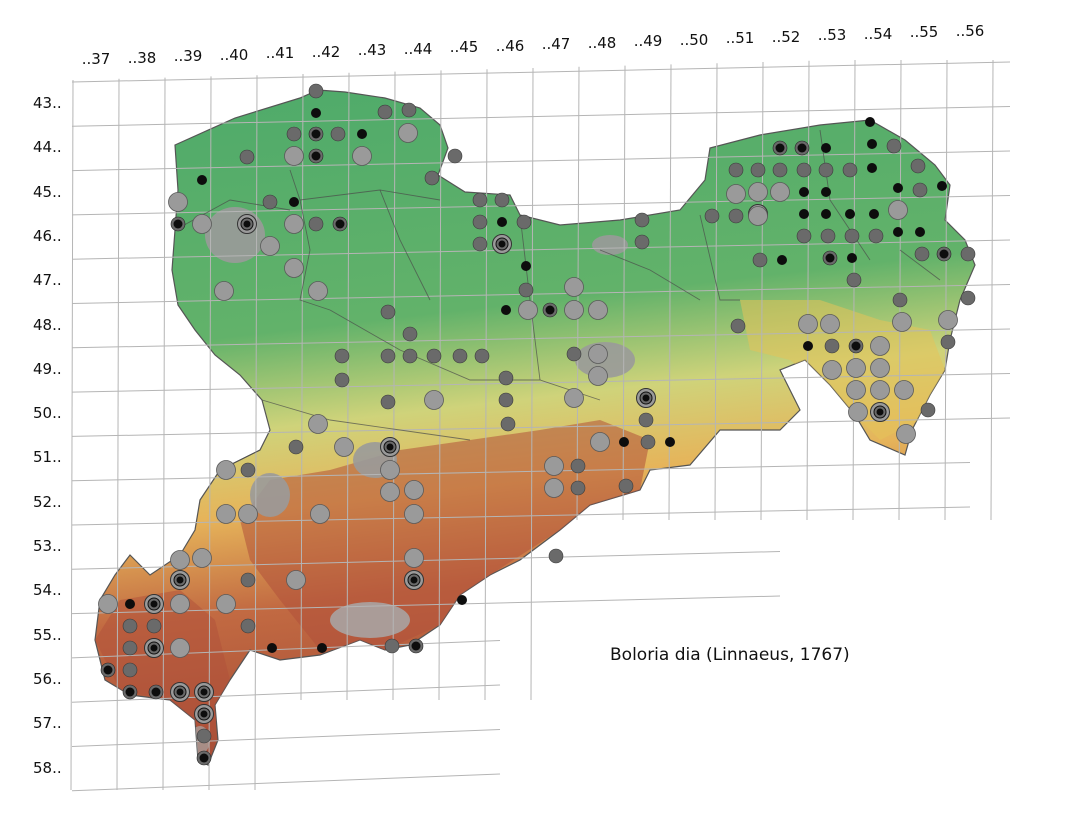  What do you see at coordinates (188, 56) in the screenshot?
I see `grid-column-label: ..39` at bounding box center [188, 56].